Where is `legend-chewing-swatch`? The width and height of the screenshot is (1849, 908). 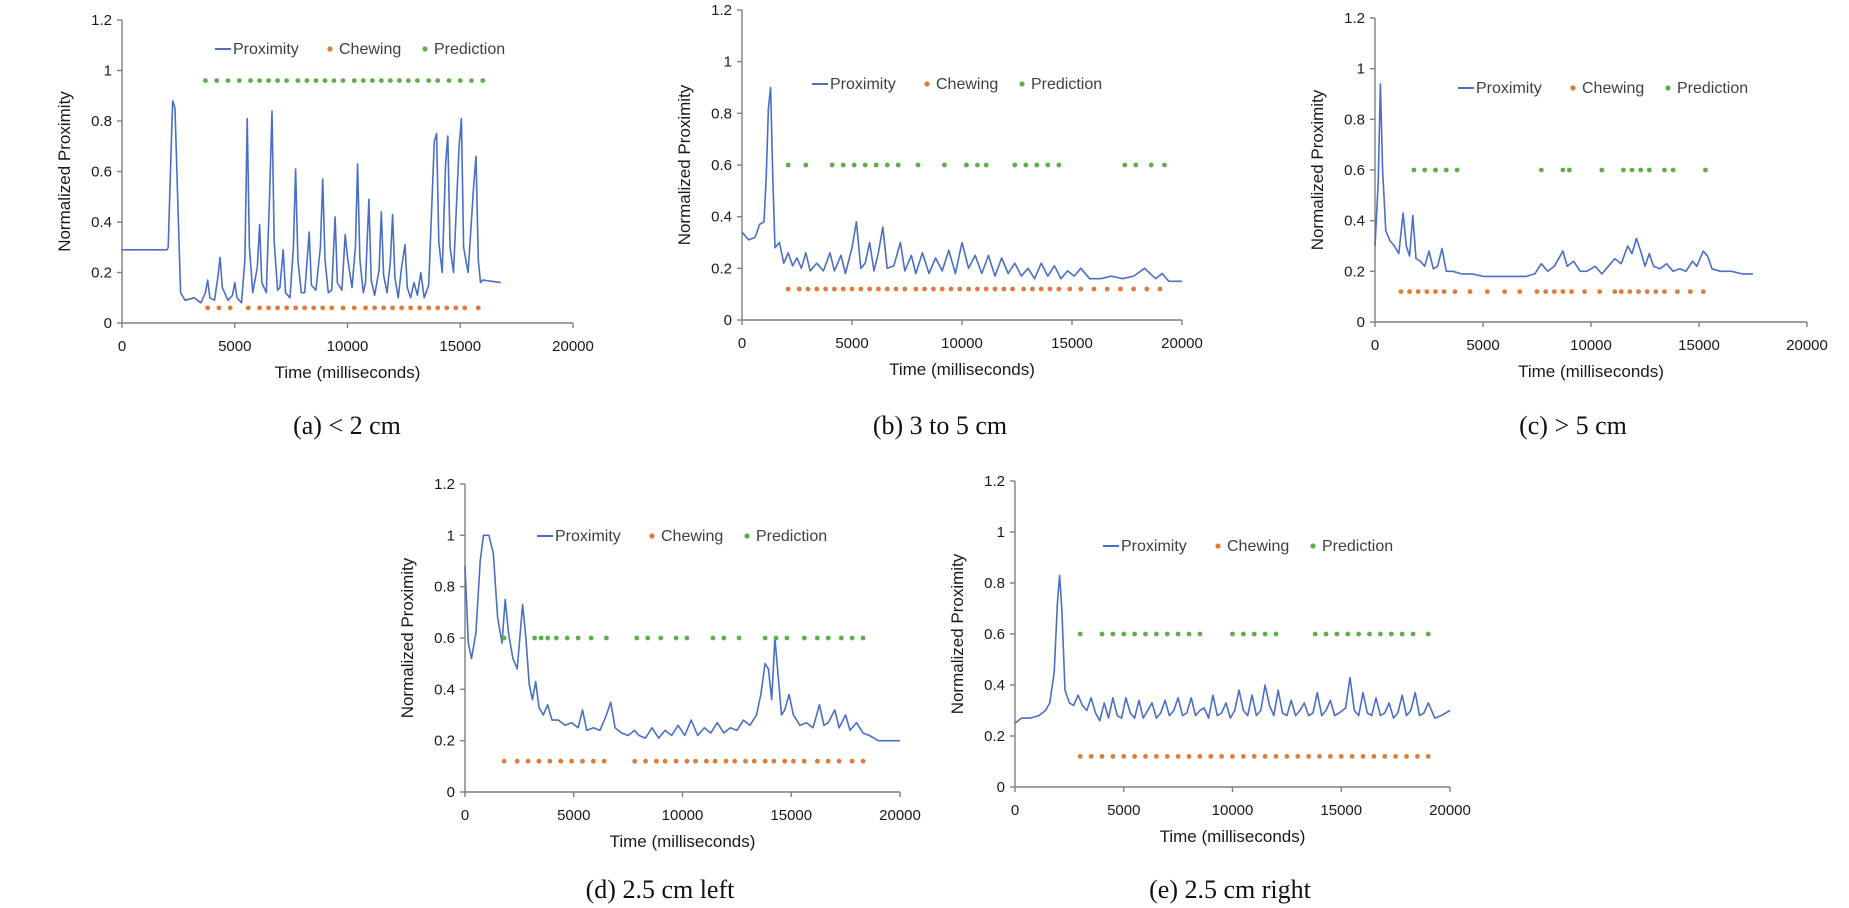
legend-chewing-swatch is located at coordinates (330, 49).